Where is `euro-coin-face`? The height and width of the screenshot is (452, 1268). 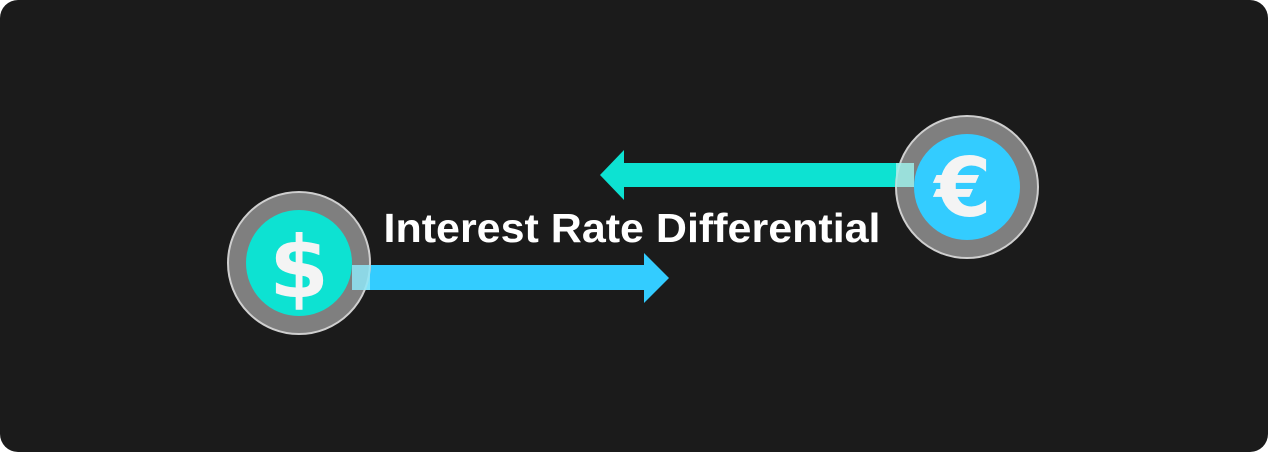 euro-coin-face is located at coordinates (967, 187).